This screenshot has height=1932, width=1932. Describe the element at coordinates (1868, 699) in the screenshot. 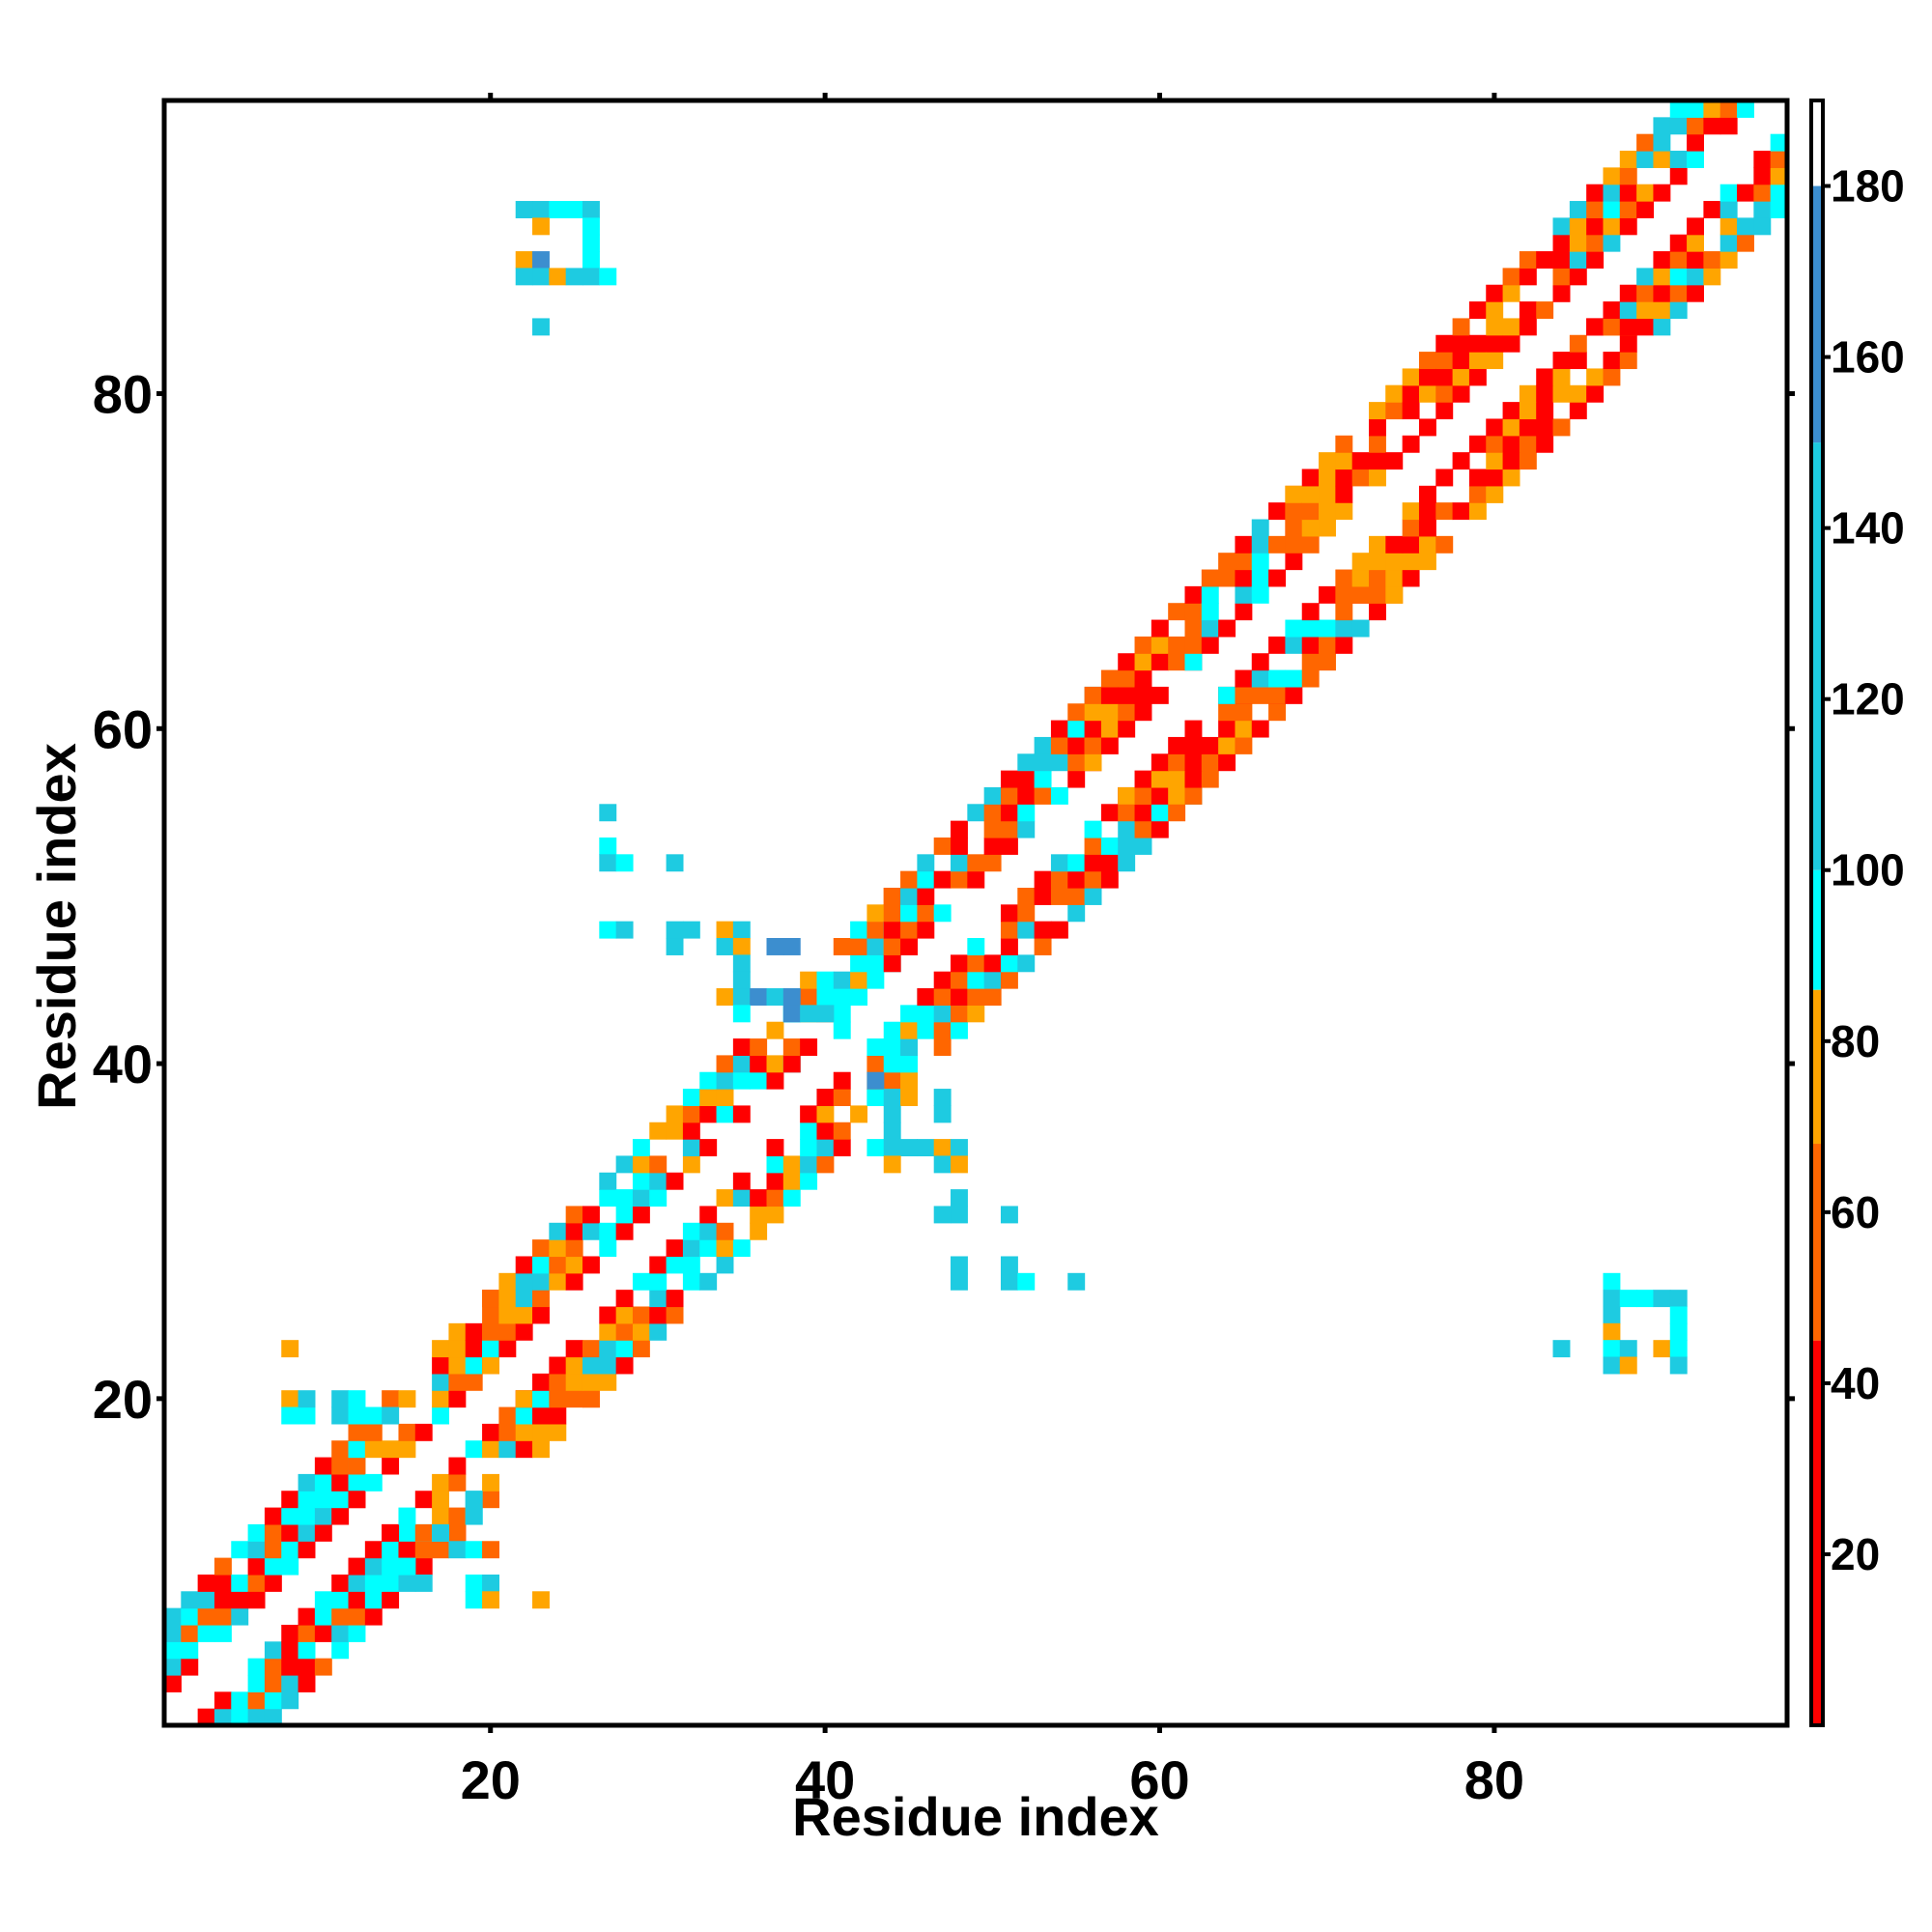

I see `colorbar-tick-label: 120` at that location.